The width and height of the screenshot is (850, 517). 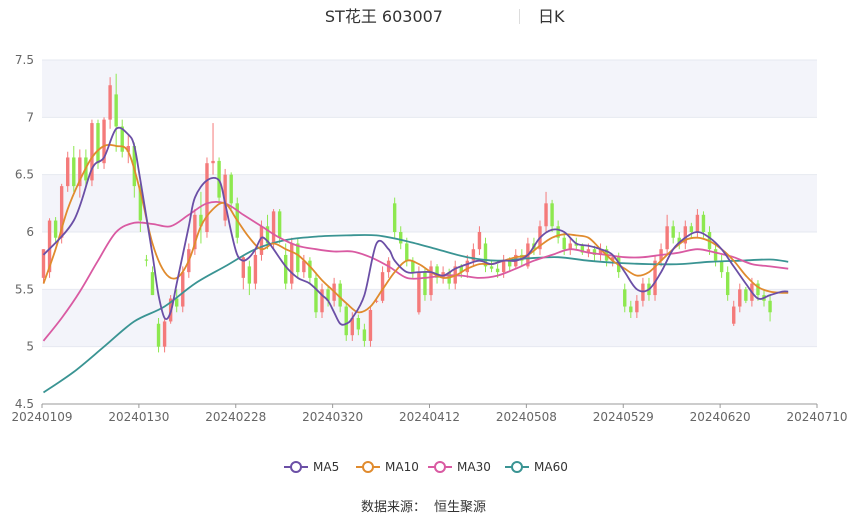 What do you see at coordinates (30, 347) in the screenshot?
I see `y-tick-label: 5` at bounding box center [30, 347].